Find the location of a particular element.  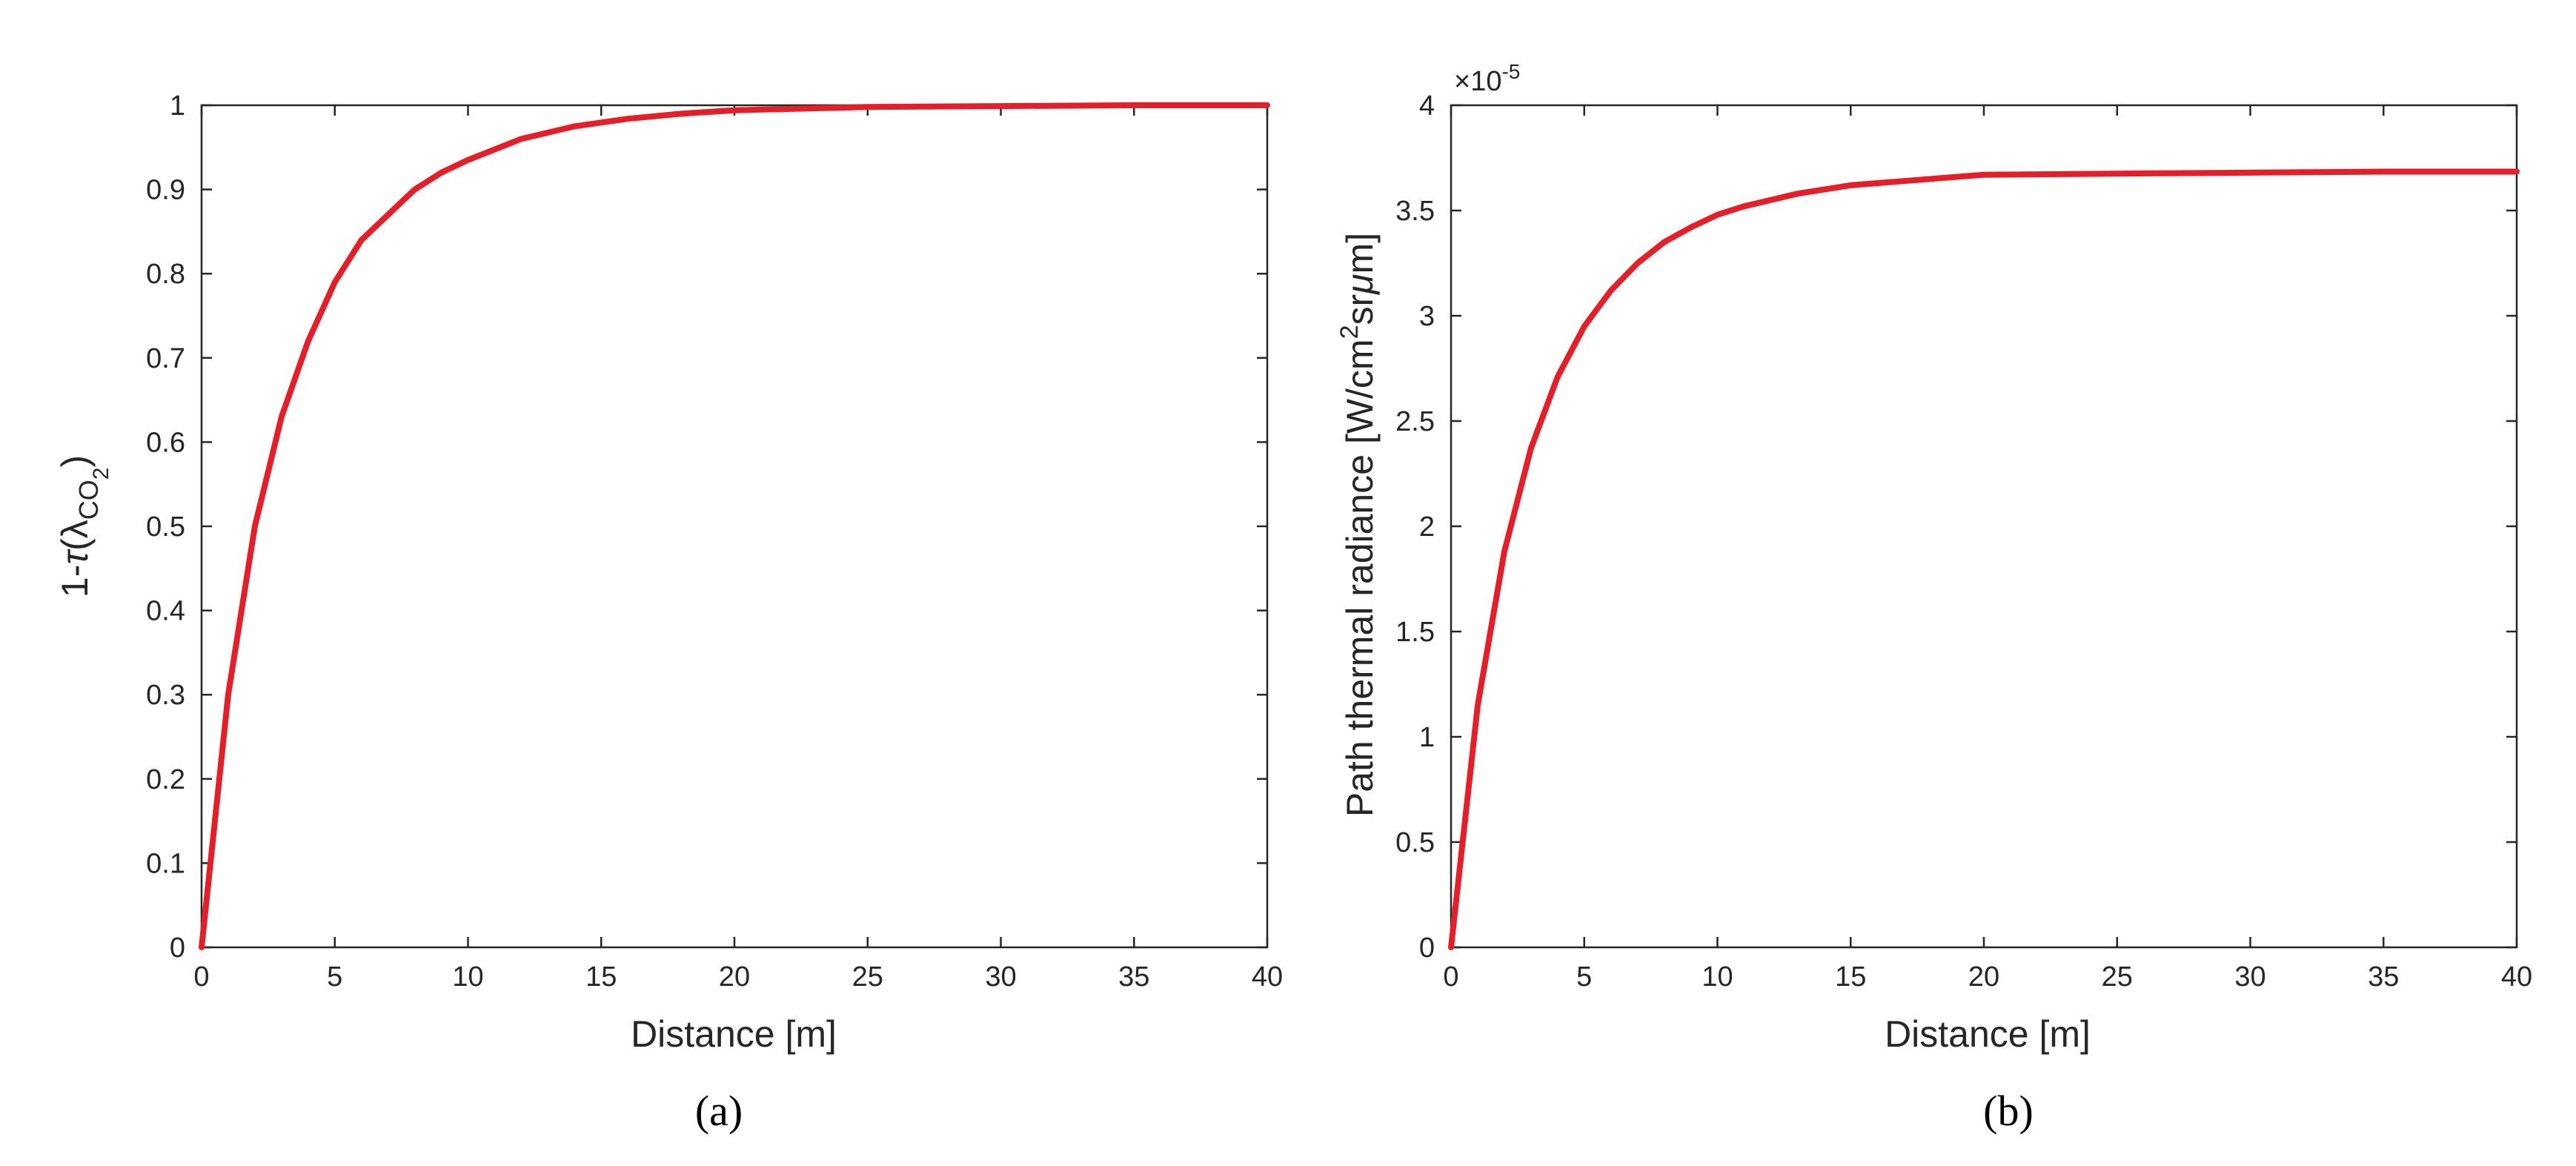

panel-b-xtick-label: 30 is located at coordinates (2249, 977).